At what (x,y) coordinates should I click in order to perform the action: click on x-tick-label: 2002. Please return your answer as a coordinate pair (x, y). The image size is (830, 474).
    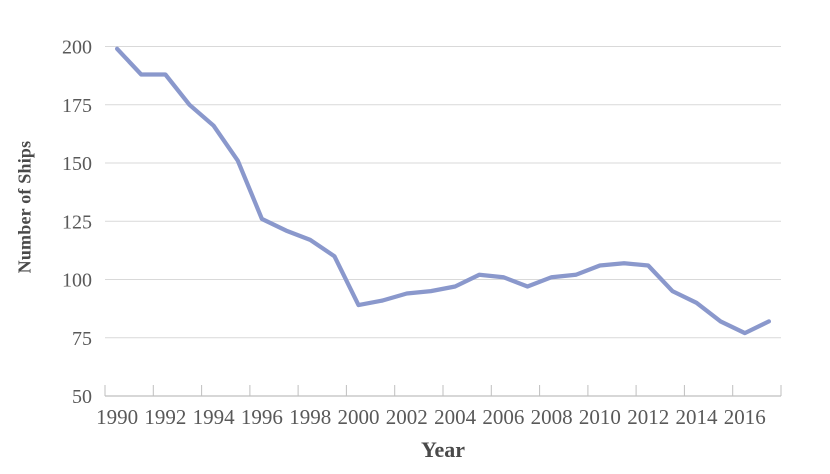
    Looking at the image, I should click on (407, 417).